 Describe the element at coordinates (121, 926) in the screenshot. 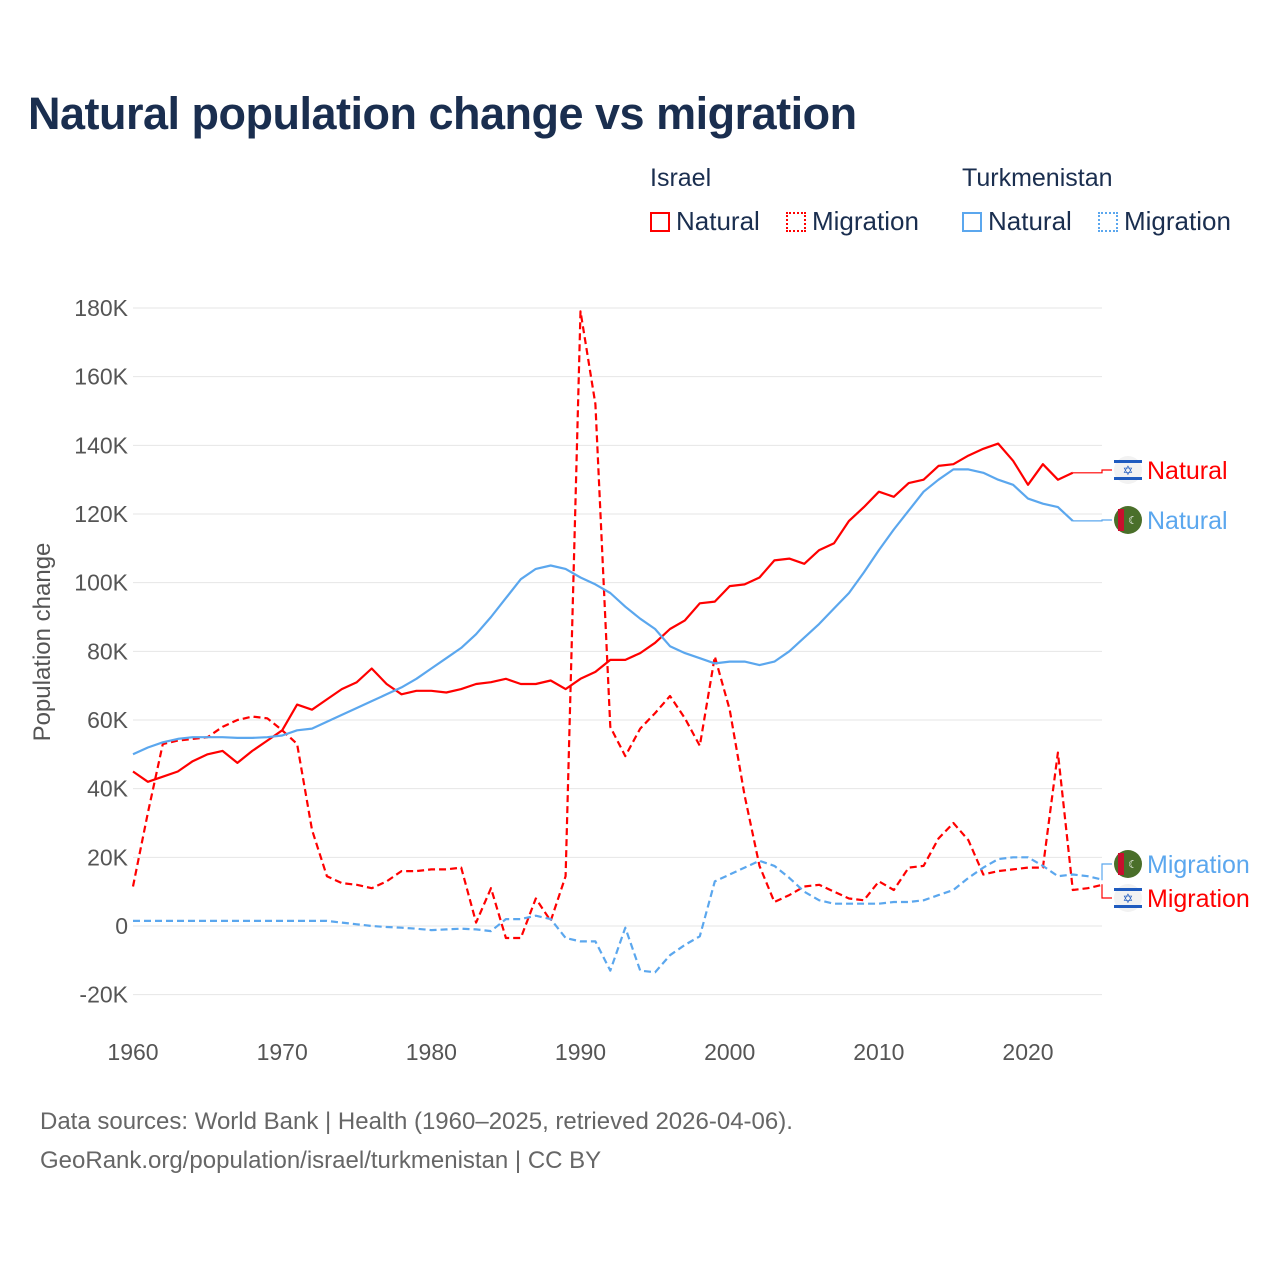

I see `y-tick-label: 0` at that location.